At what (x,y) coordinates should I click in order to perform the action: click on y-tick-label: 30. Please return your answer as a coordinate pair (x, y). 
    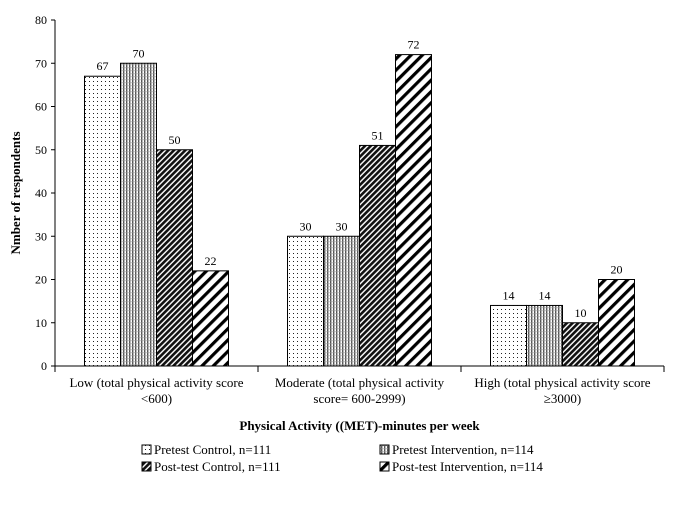
    Looking at the image, I should click on (41, 236).